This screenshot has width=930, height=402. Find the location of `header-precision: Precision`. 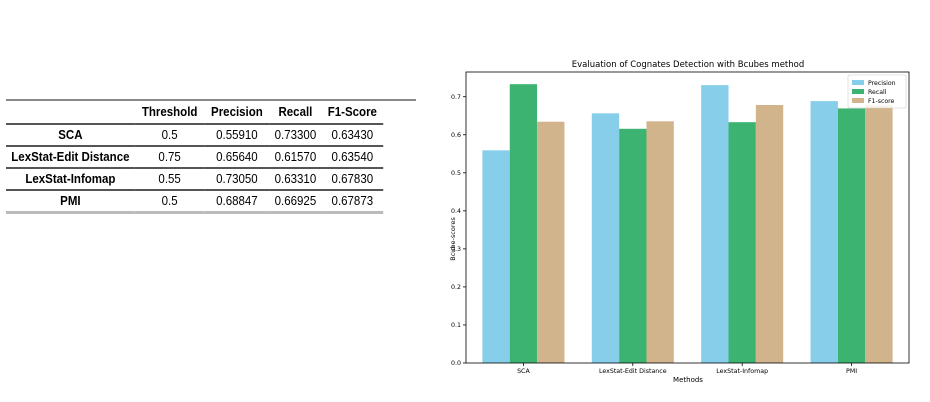

header-precision: Precision is located at coordinates (237, 112).